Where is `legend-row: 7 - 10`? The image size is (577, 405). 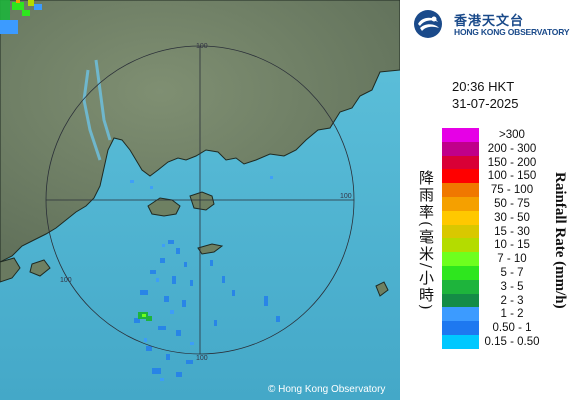
legend-row: 7 - 10 is located at coordinates (509, 259).